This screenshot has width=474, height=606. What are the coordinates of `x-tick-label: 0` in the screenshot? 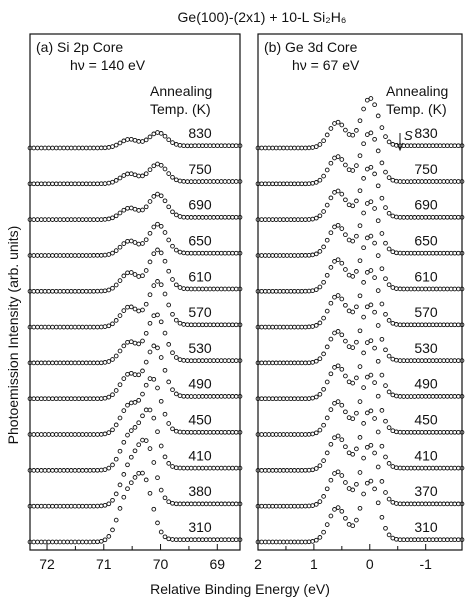 It's located at (370, 564).